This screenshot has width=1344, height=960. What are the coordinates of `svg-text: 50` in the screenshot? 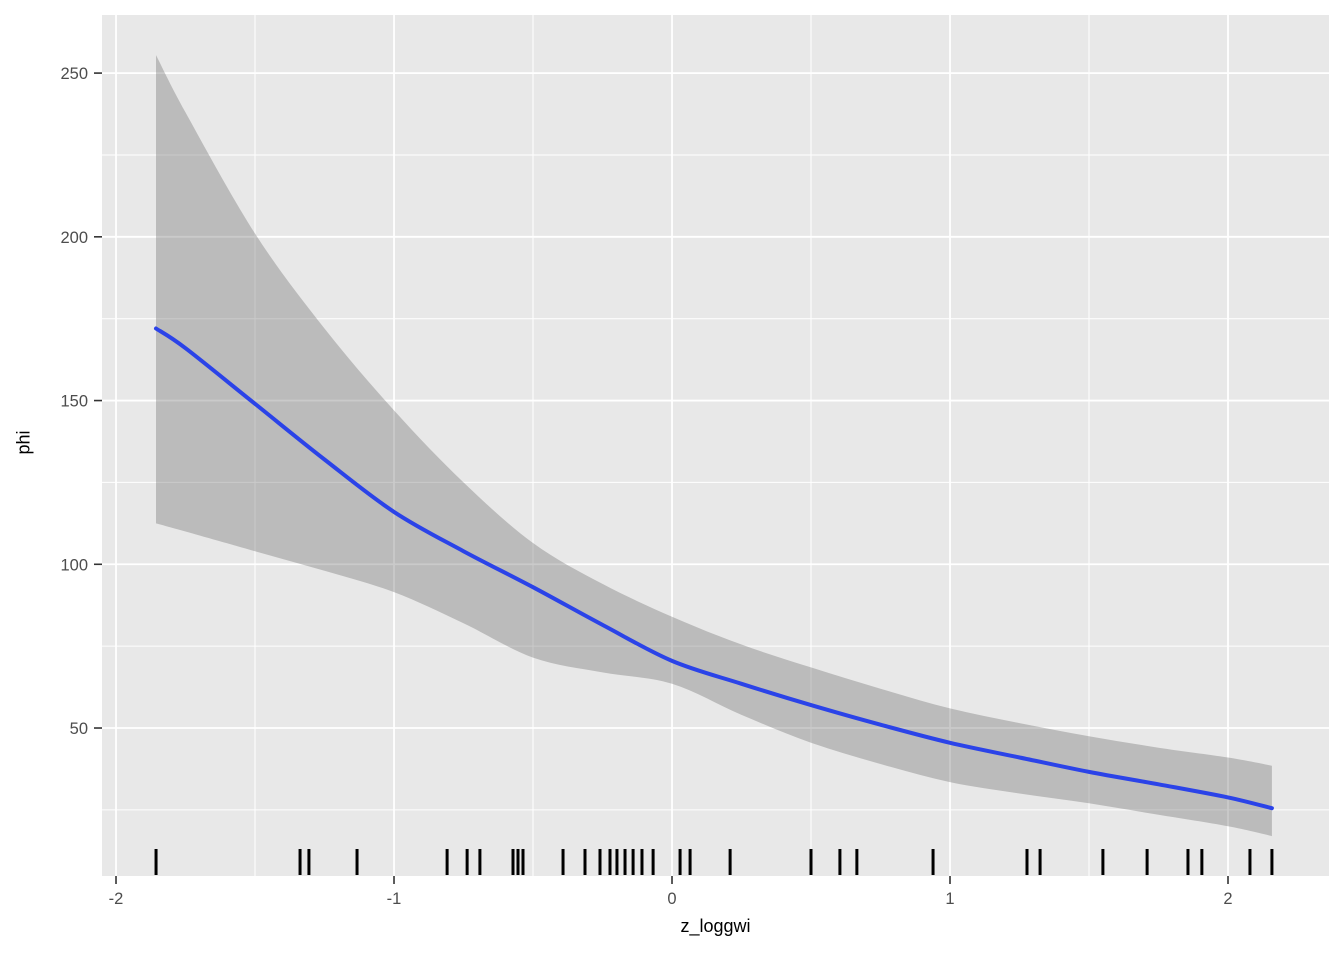 It's located at (79, 729).